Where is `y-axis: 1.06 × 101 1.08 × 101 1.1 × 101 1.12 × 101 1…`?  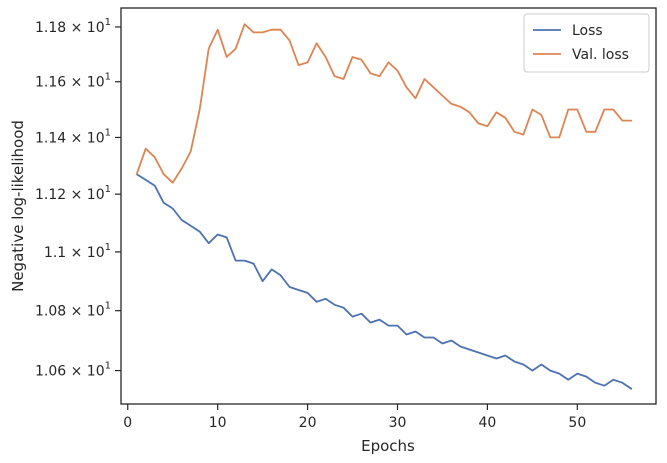
y-axis: 1.06 × 101 1.08 × 101 1.1 × 101 1.12 × 101 1… is located at coordinates (78, 198).